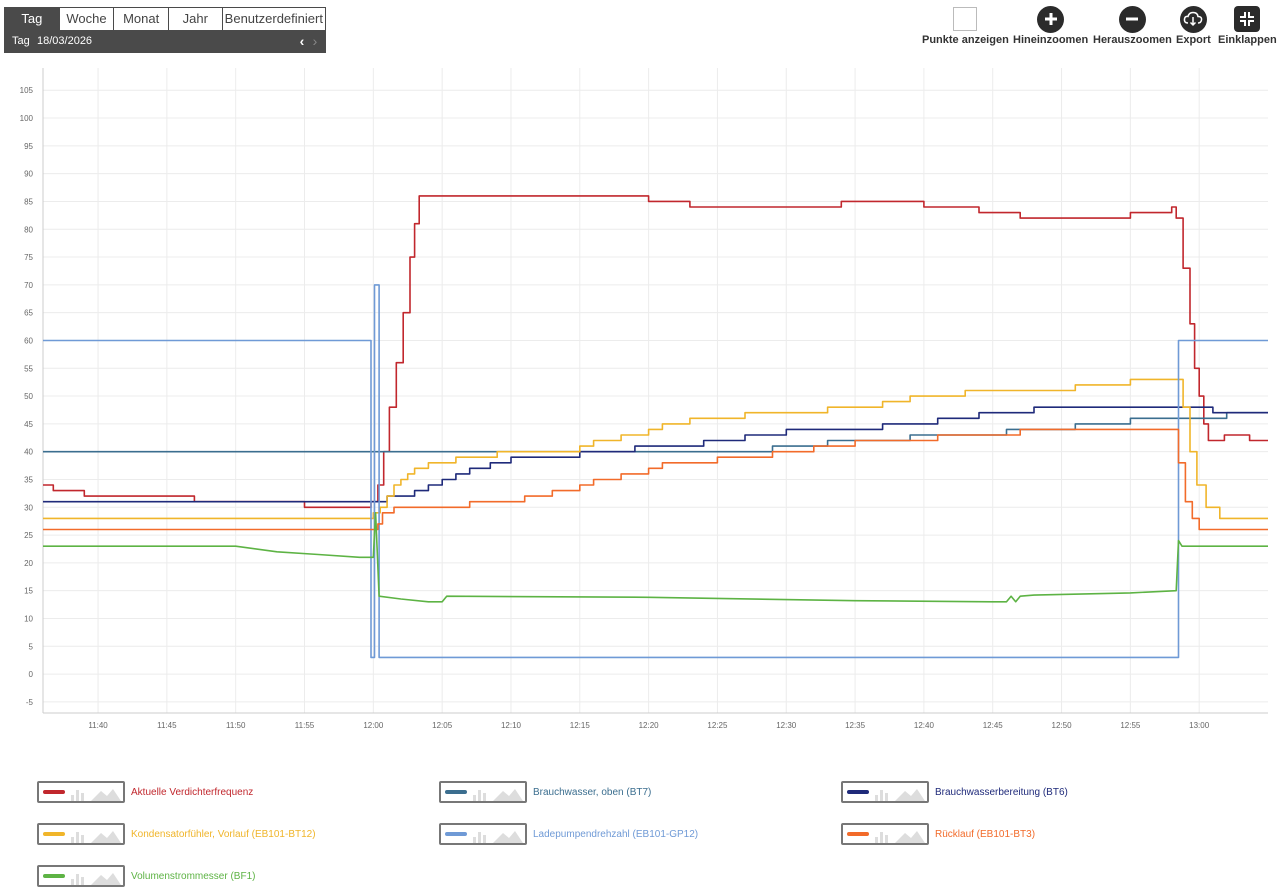  Describe the element at coordinates (236, 725) in the screenshot. I see `x-tick-label: 11:50` at that location.